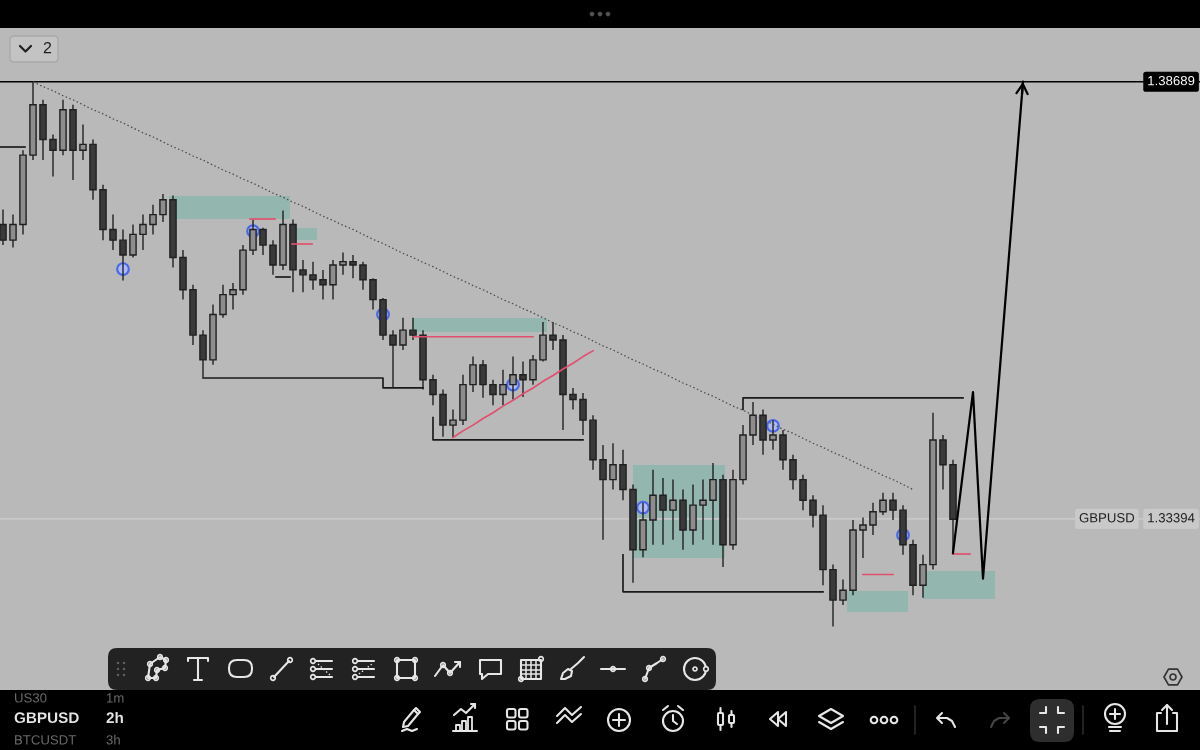  Describe the element at coordinates (47, 47) in the screenshot. I see `annotation: 2` at that location.